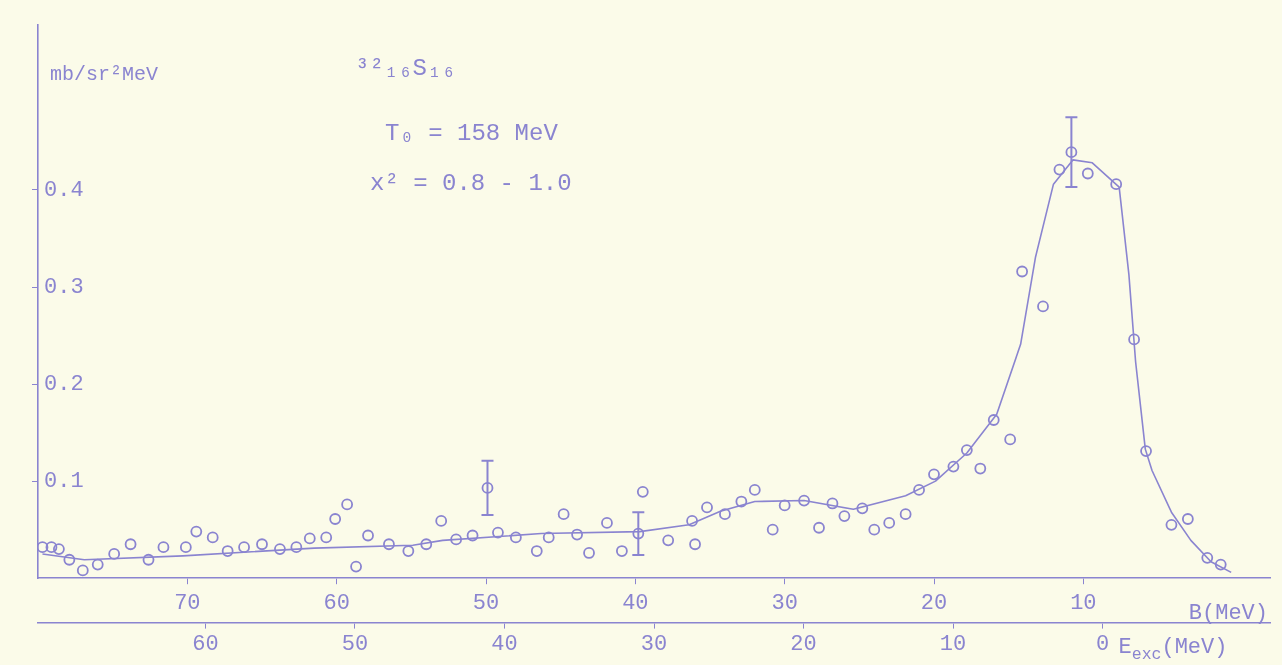 The height and width of the screenshot is (665, 1282). What do you see at coordinates (803, 644) in the screenshot?
I see `x2-tick-label: 20` at bounding box center [803, 644].